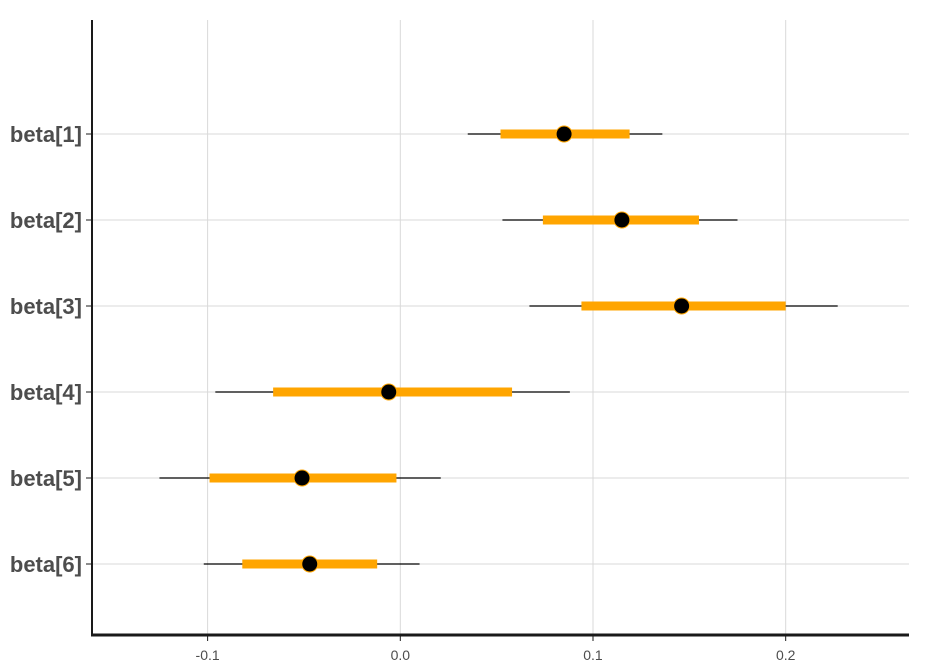  I want to click on x-tick-label-2: 0.1, so click(593, 655).